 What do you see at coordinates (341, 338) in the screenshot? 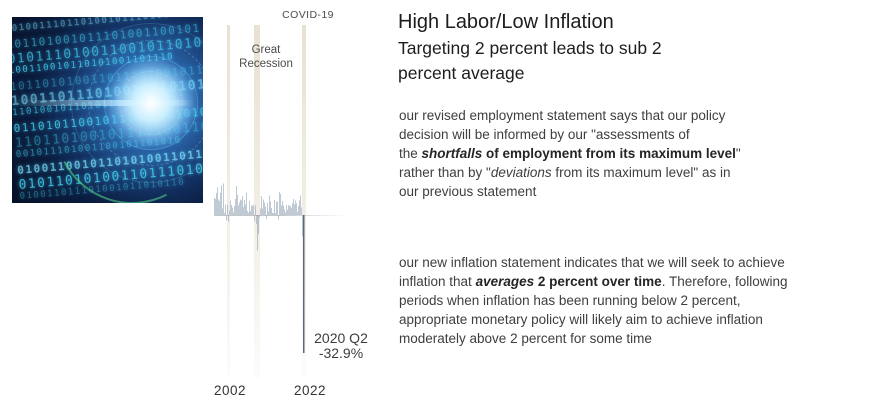
I see `drop-annotation-quarter: 2020 Q2` at bounding box center [341, 338].